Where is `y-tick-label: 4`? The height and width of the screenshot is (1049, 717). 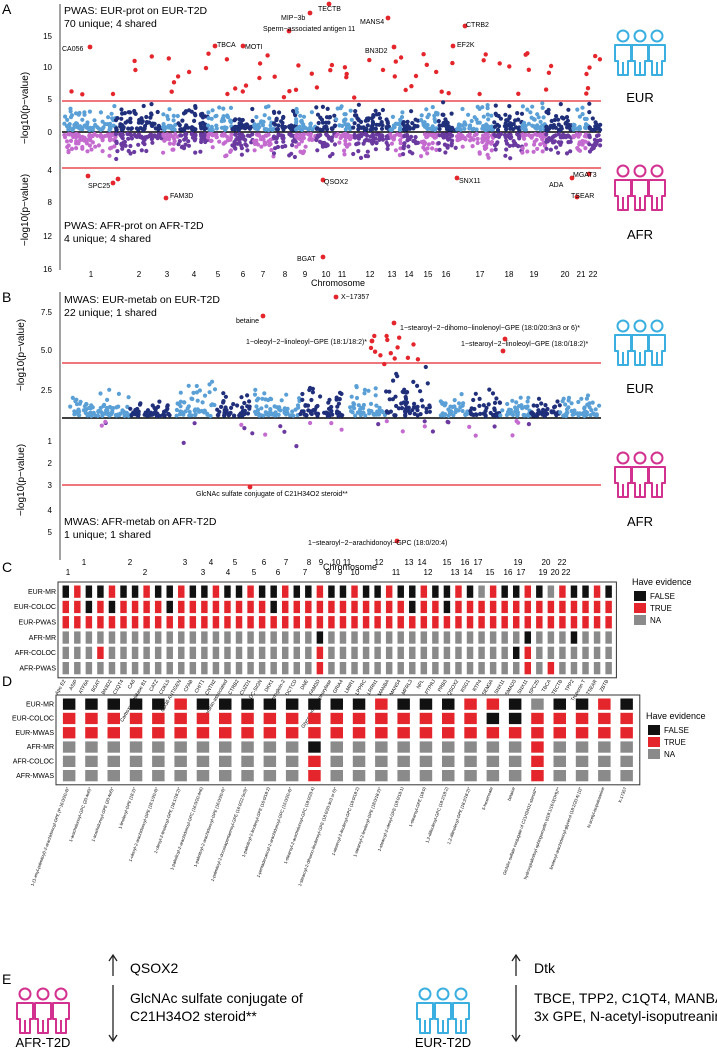
y-tick-label: 4 is located at coordinates (50, 170).